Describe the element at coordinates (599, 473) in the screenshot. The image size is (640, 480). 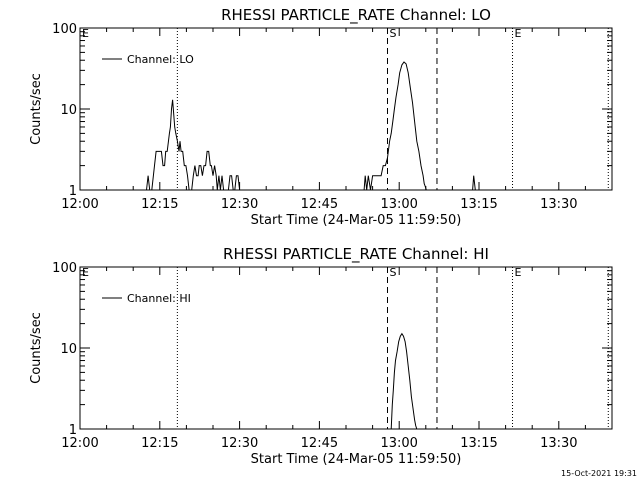
I see `plot-timestamp: 15-Oct-2021 19:31` at that location.